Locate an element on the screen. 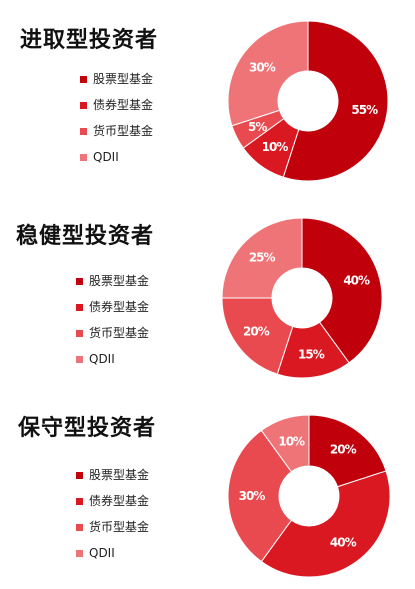 Image resolution: width=415 pixels, height=589 pixels. data-label: 5% is located at coordinates (257, 127).